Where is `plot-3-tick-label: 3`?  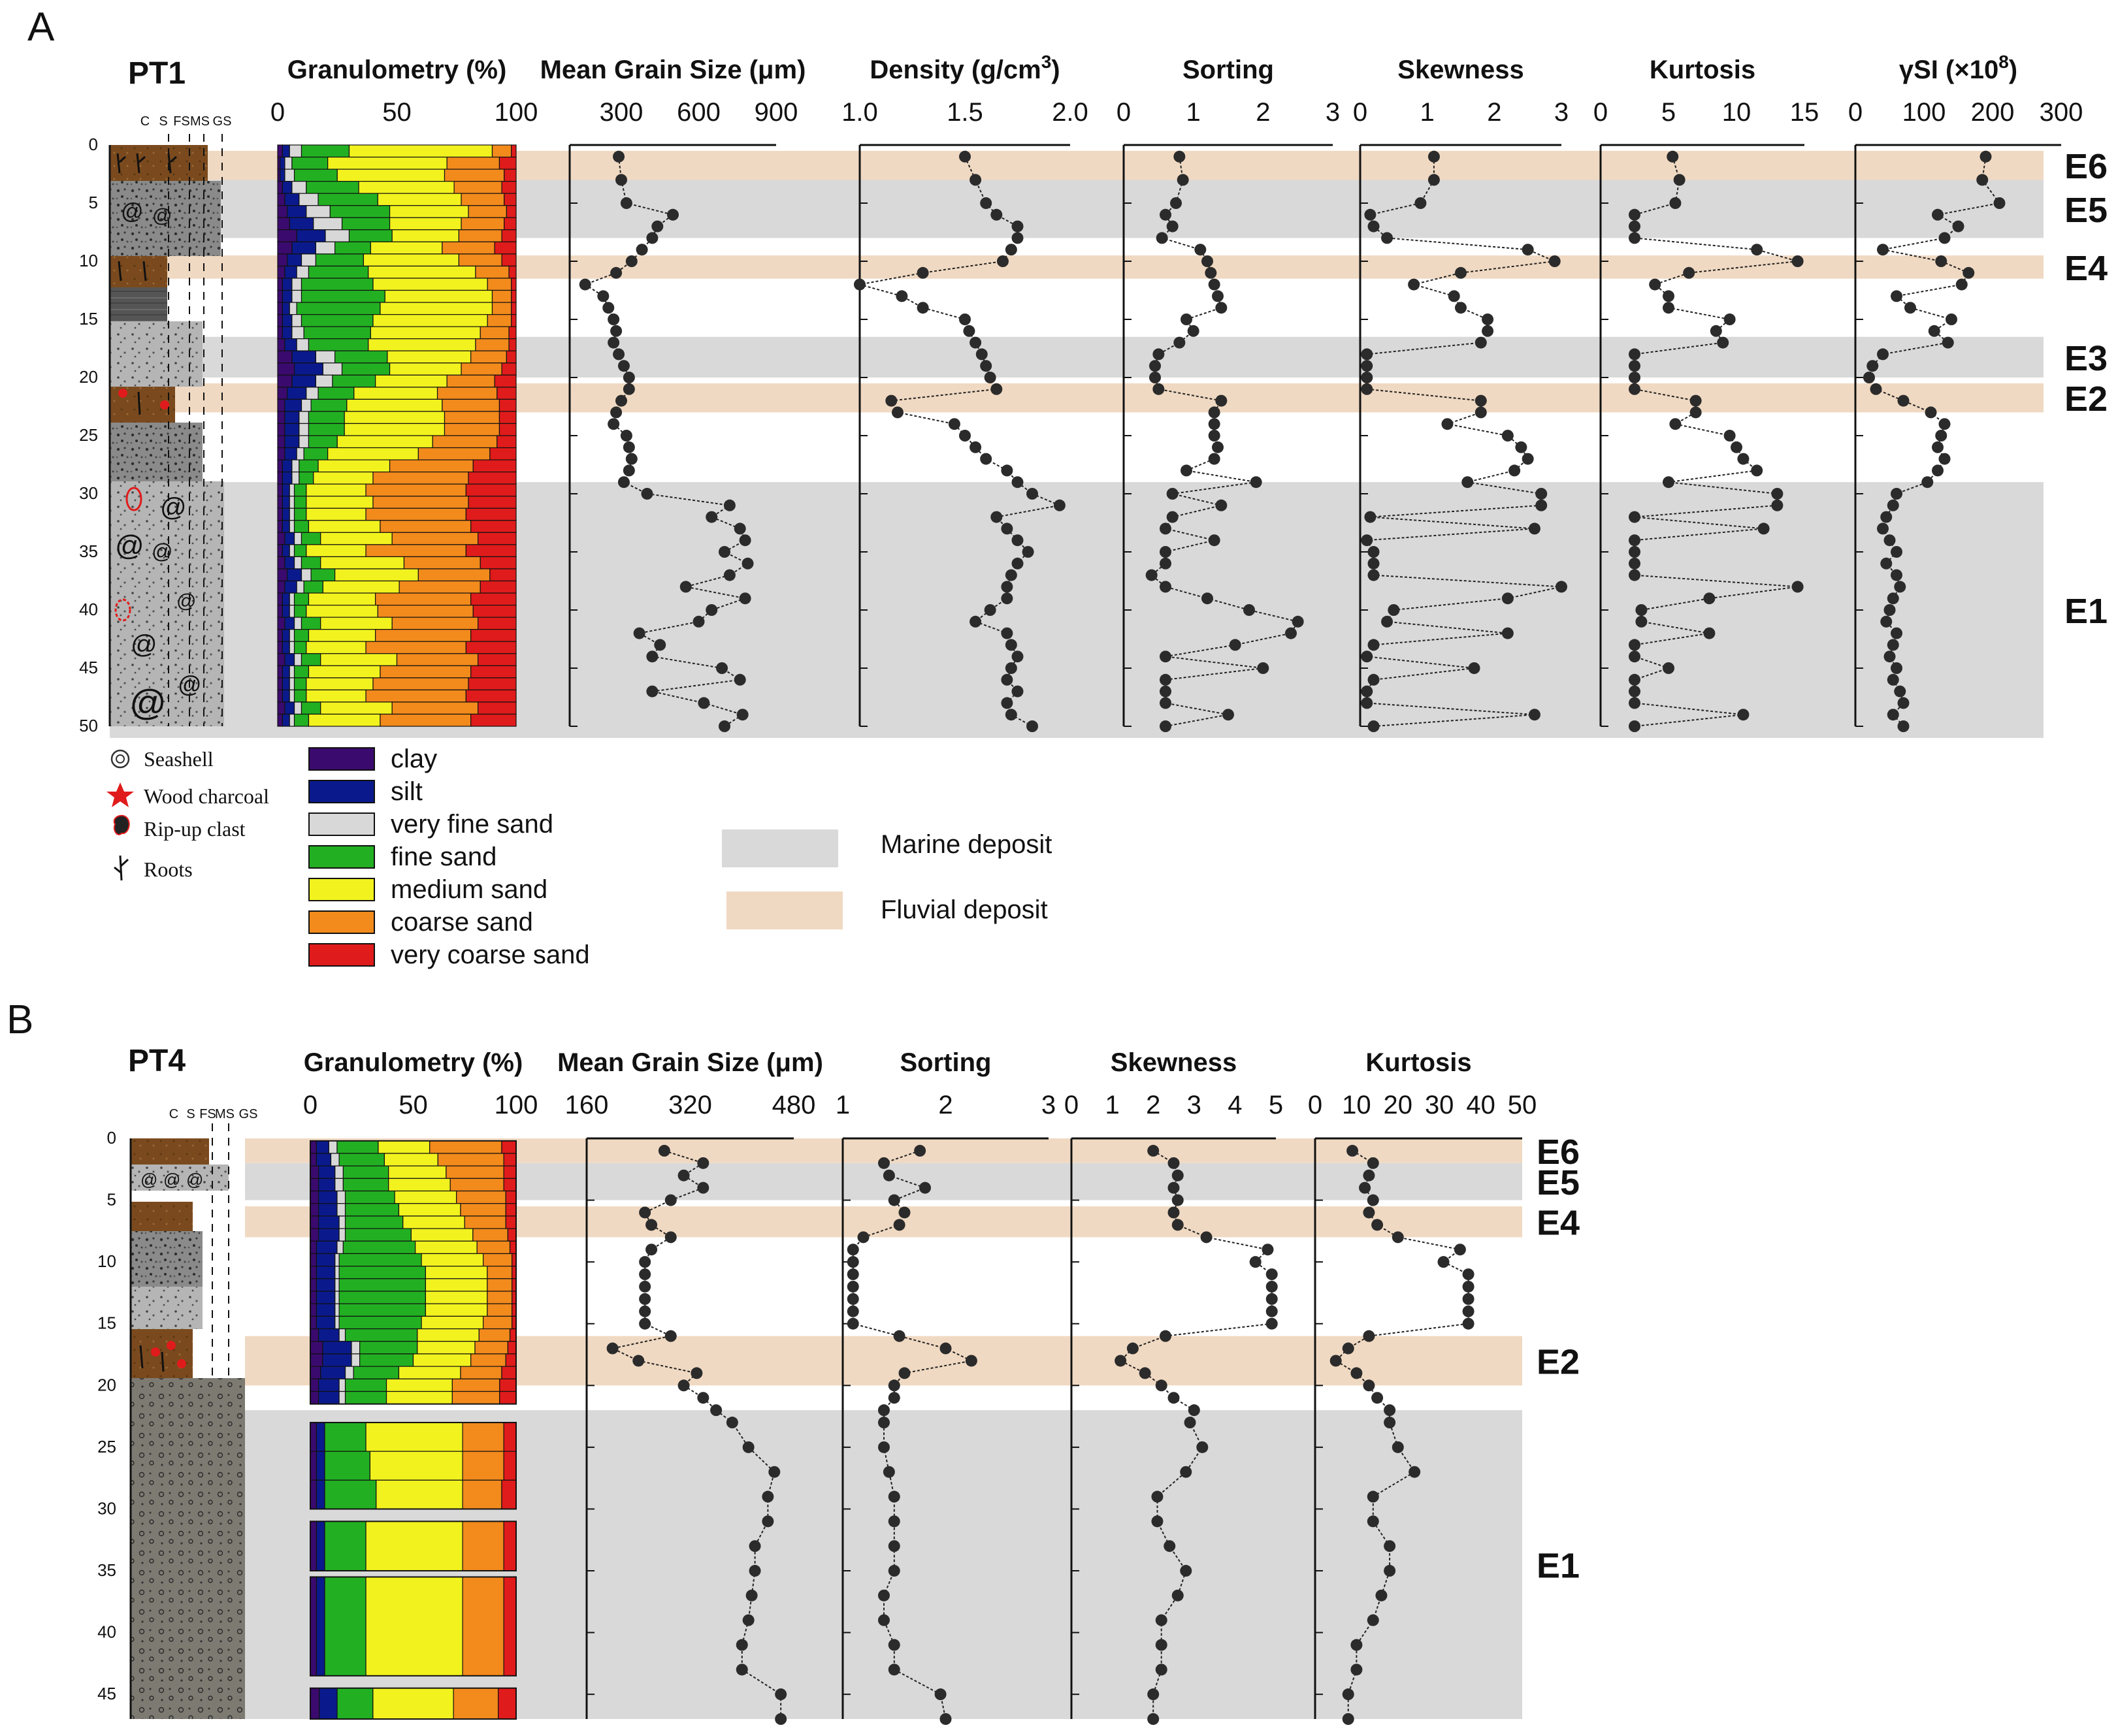 plot-3-tick-label: 3 is located at coordinates (1333, 112).